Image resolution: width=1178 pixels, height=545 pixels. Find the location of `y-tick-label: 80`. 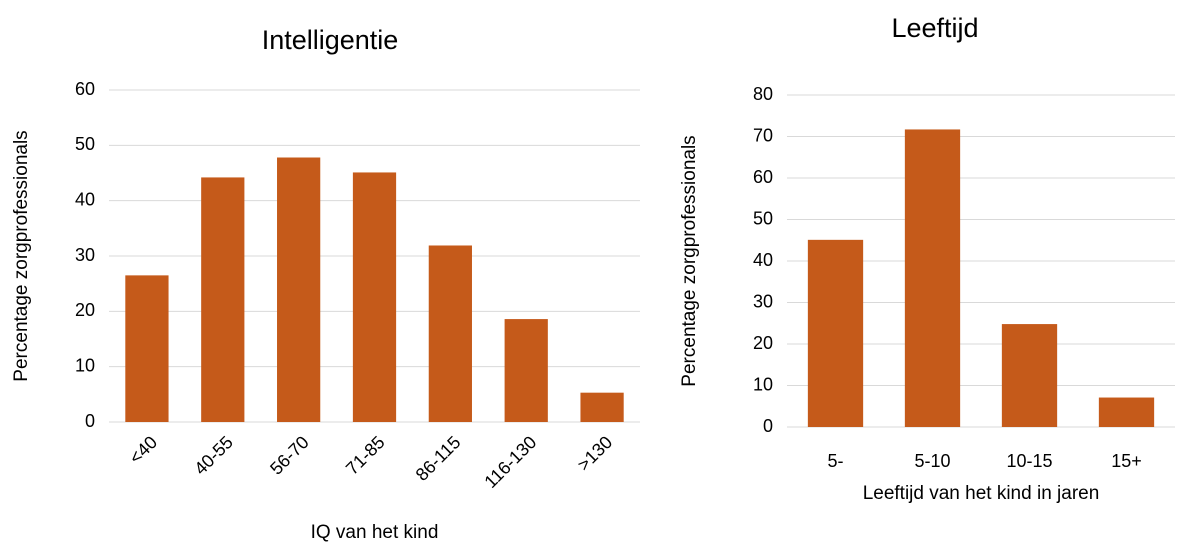

y-tick-label: 80 is located at coordinates (763, 94).